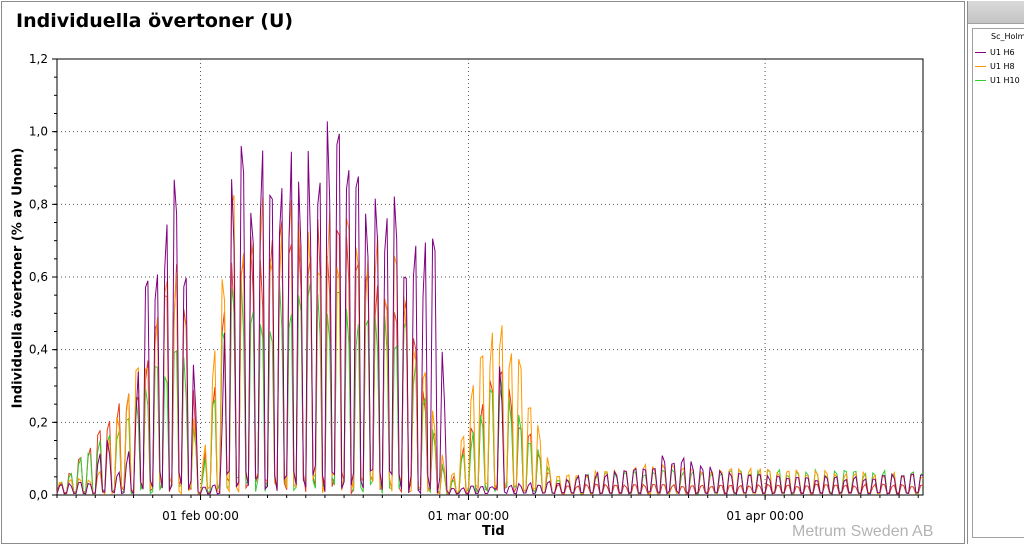 The height and width of the screenshot is (547, 1024). What do you see at coordinates (998, 283) in the screenshot?
I see `legend-box: Sc_Holm U1 H6 U1 H8 U1 H10` at bounding box center [998, 283].